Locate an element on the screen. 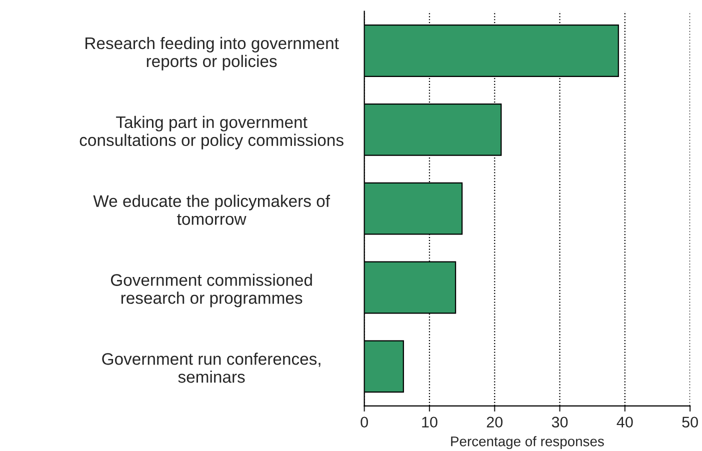 Image resolution: width=702 pixels, height=451 pixels. y-tick-label: Taking part in government consultations or policy commissions is located at coordinates (212, 133).